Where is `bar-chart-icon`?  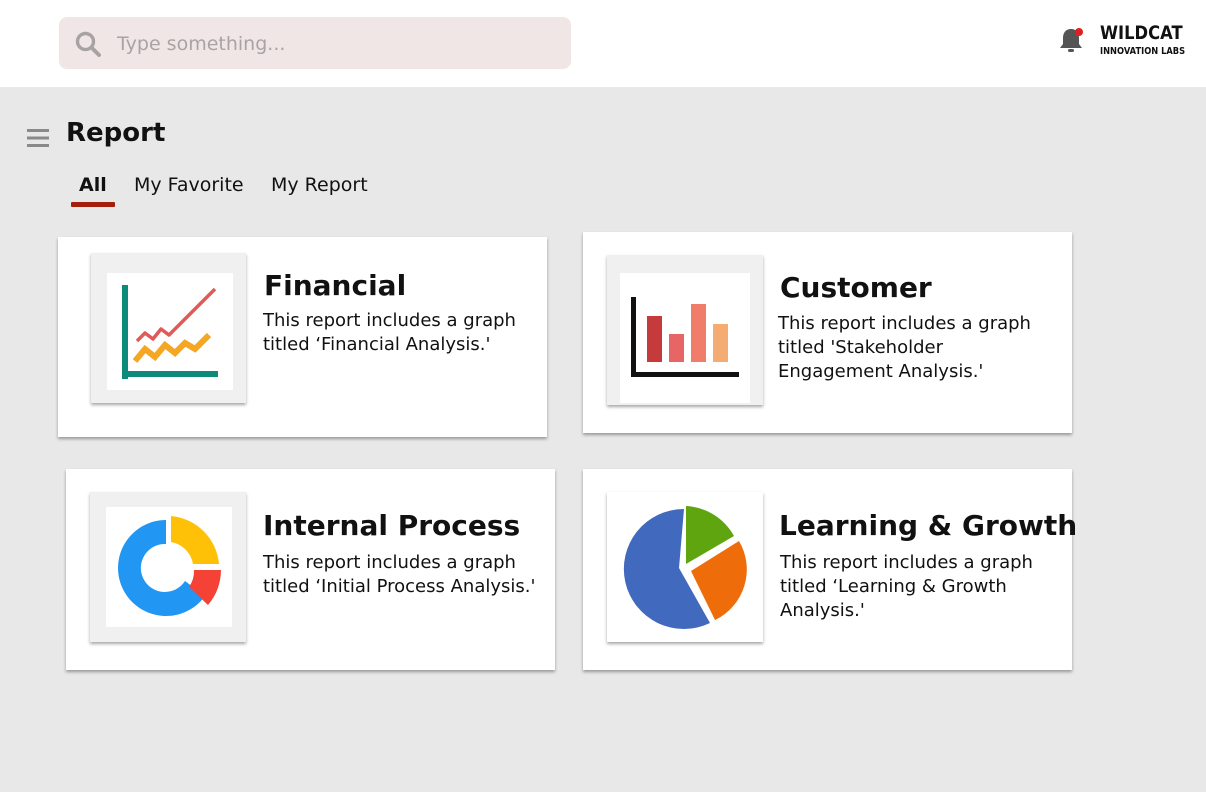
bar-chart-icon is located at coordinates (685, 337).